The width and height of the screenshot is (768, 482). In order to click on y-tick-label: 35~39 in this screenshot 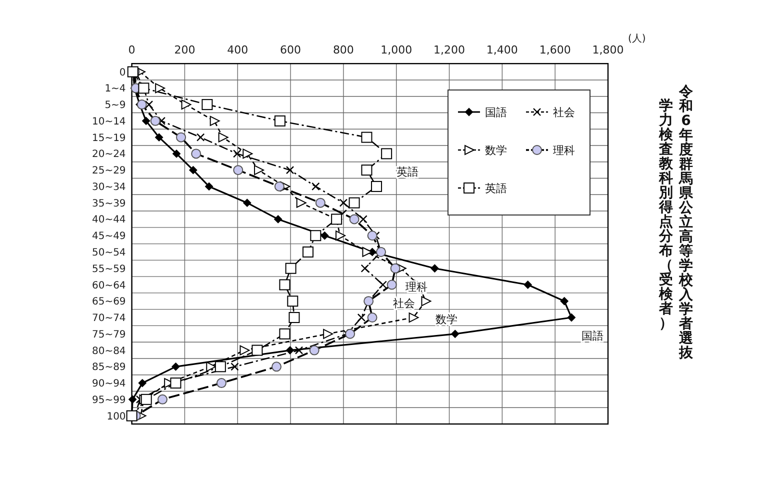, I will do `click(109, 204)`.